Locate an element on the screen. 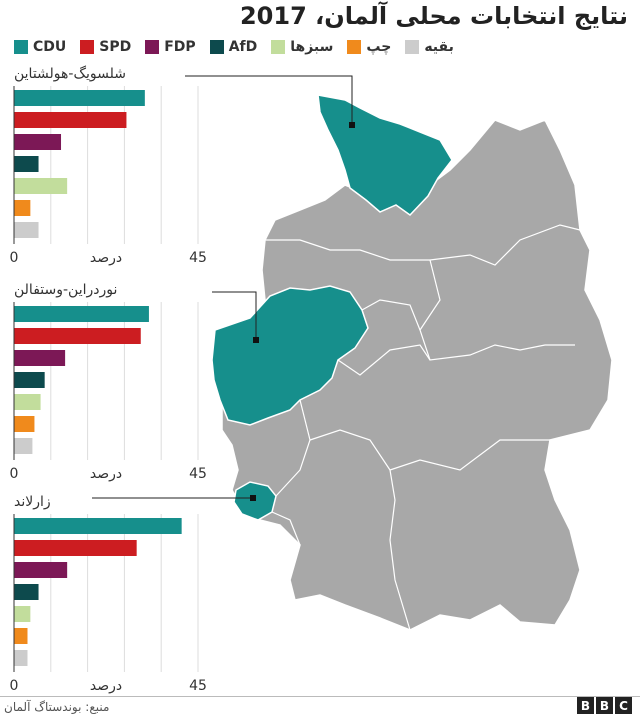 Image resolution: width=640 pixels, height=720 pixels. legend-label: چپ is located at coordinates (379, 47).